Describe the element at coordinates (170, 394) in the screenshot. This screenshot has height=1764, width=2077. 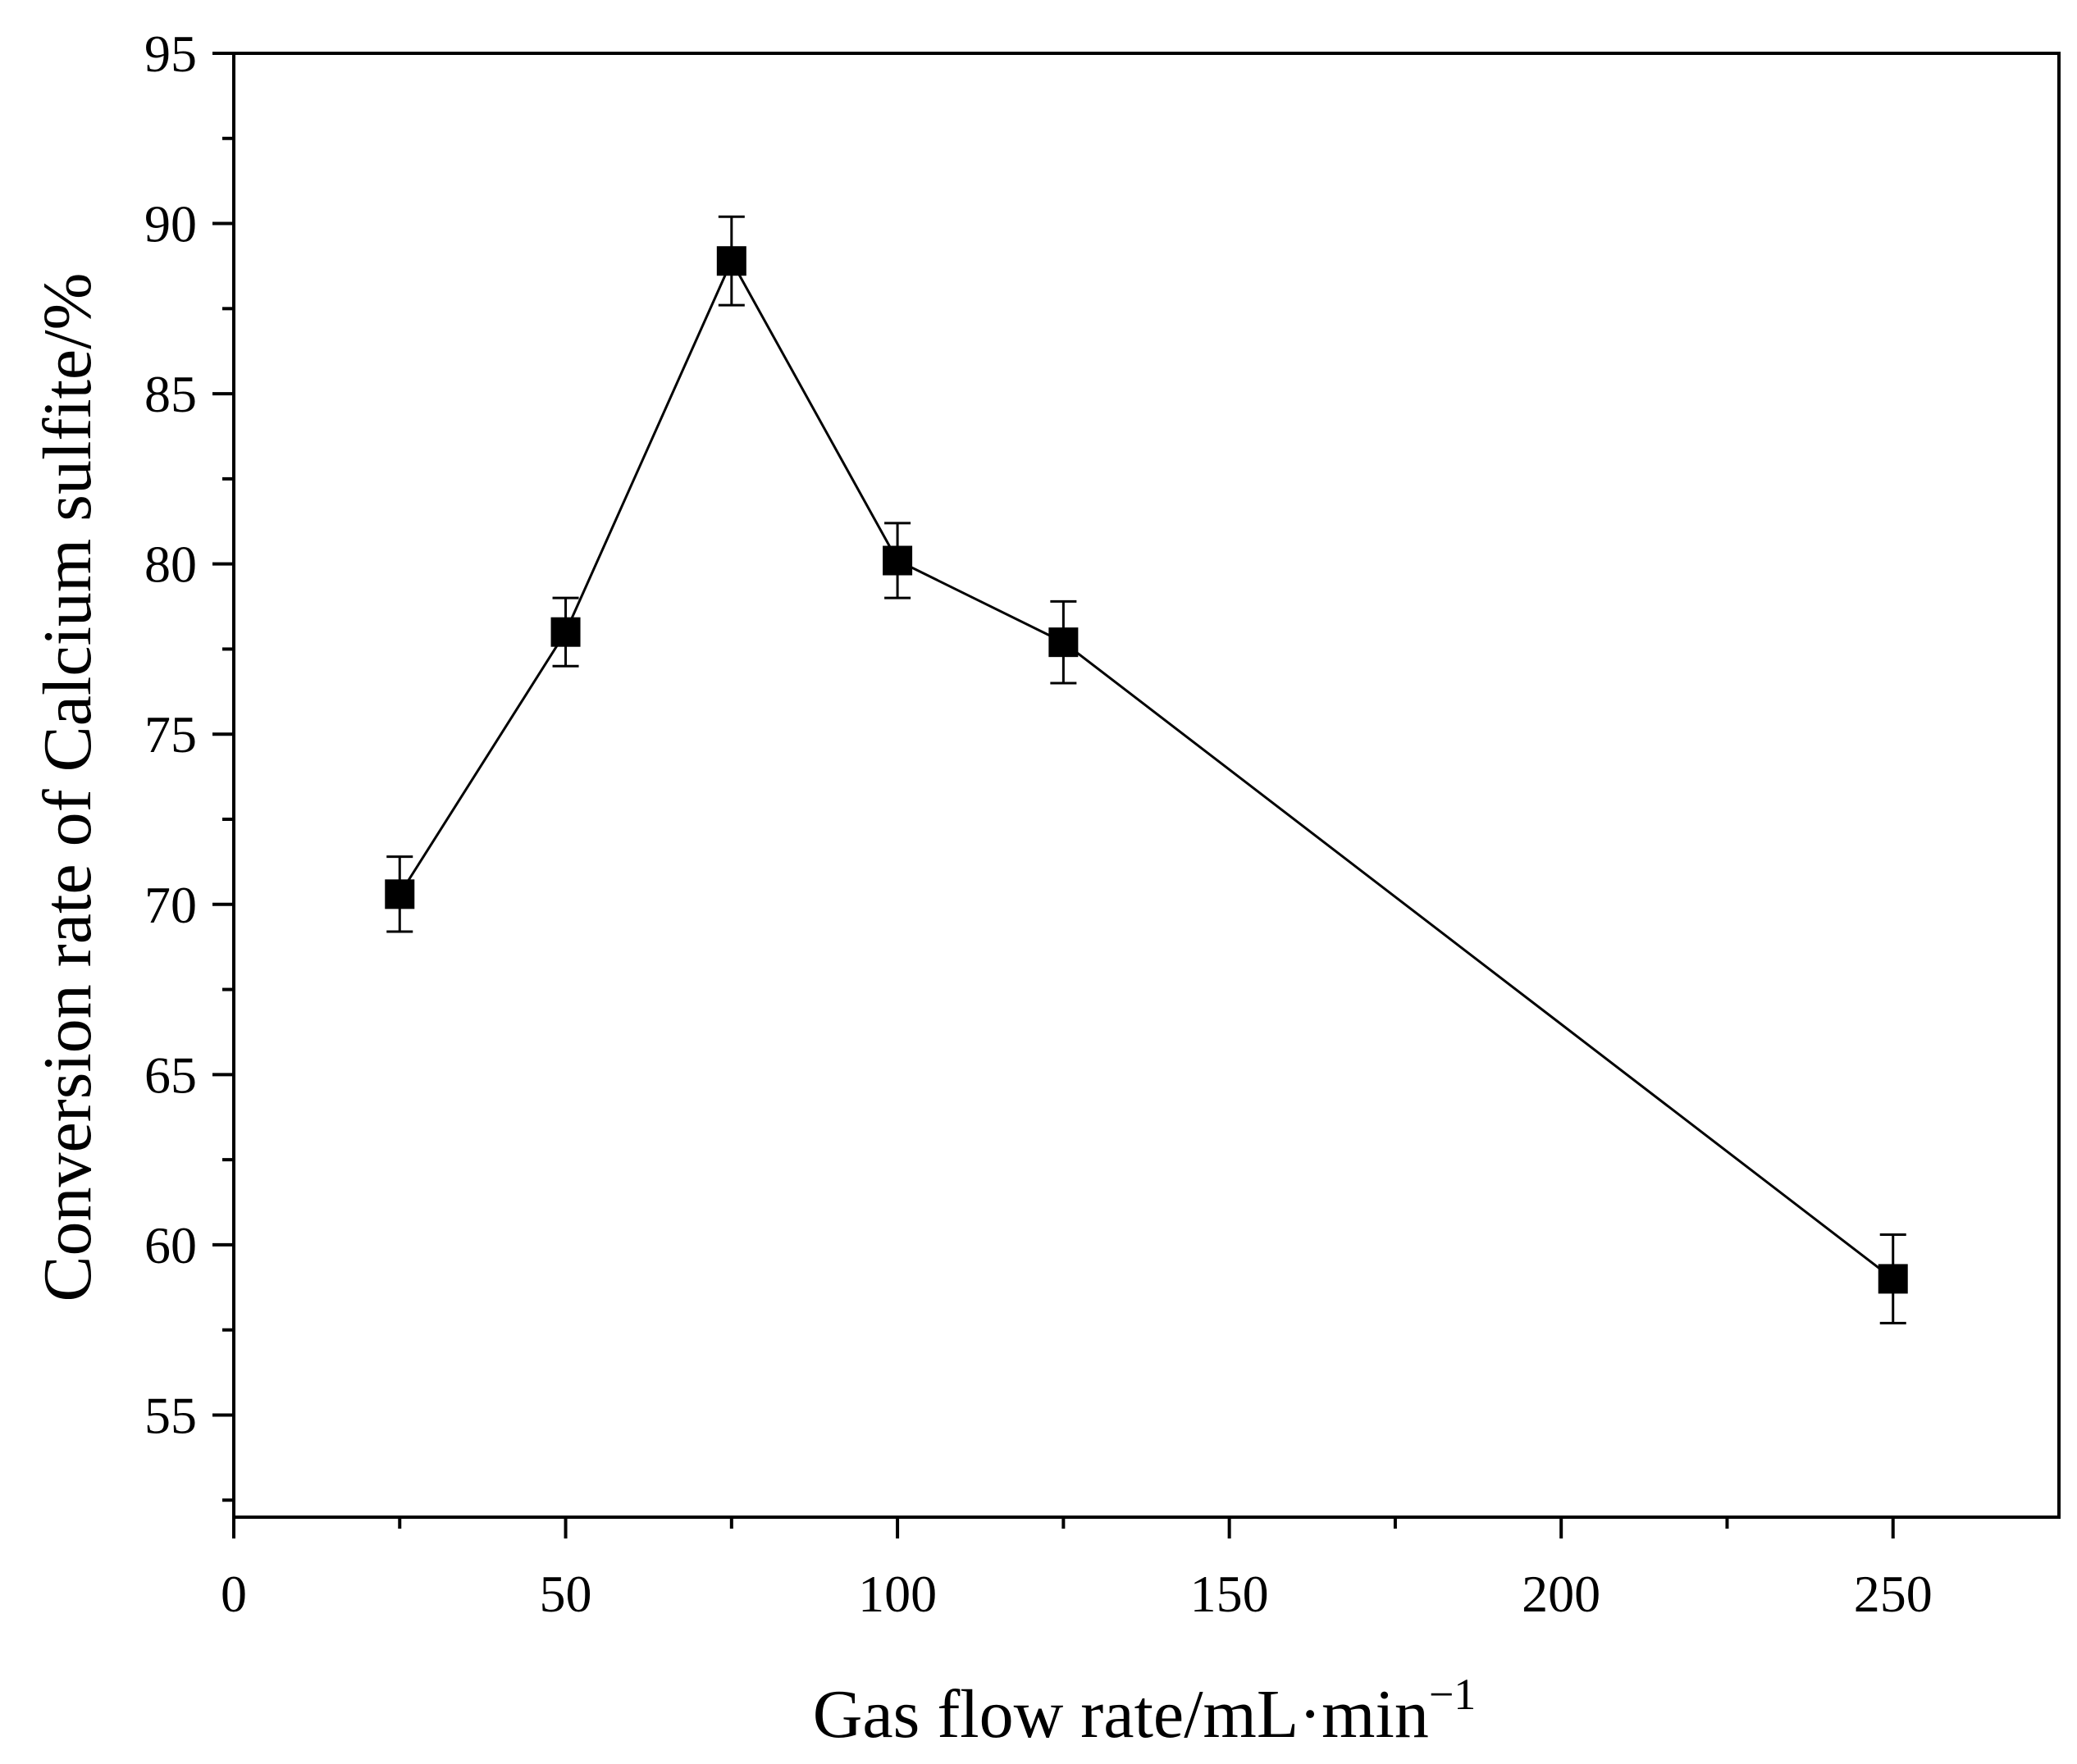
I see `y-tick-label: 85` at that location.